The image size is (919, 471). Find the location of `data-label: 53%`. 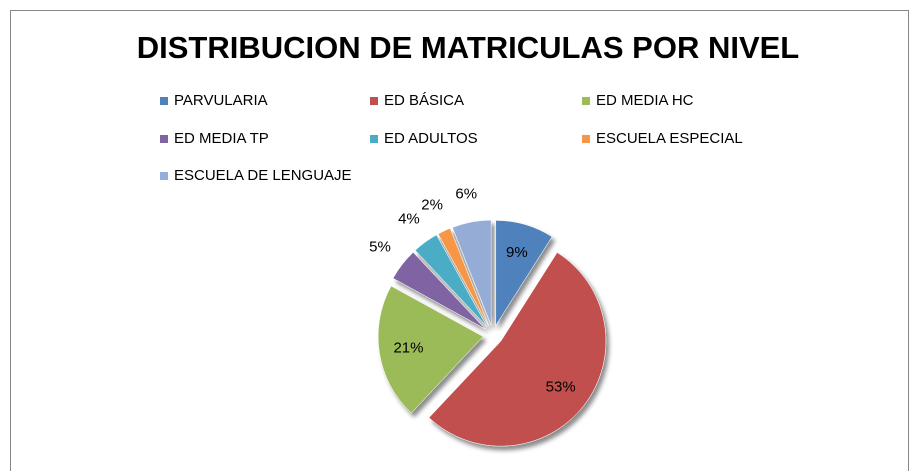

data-label: 53% is located at coordinates (561, 386).